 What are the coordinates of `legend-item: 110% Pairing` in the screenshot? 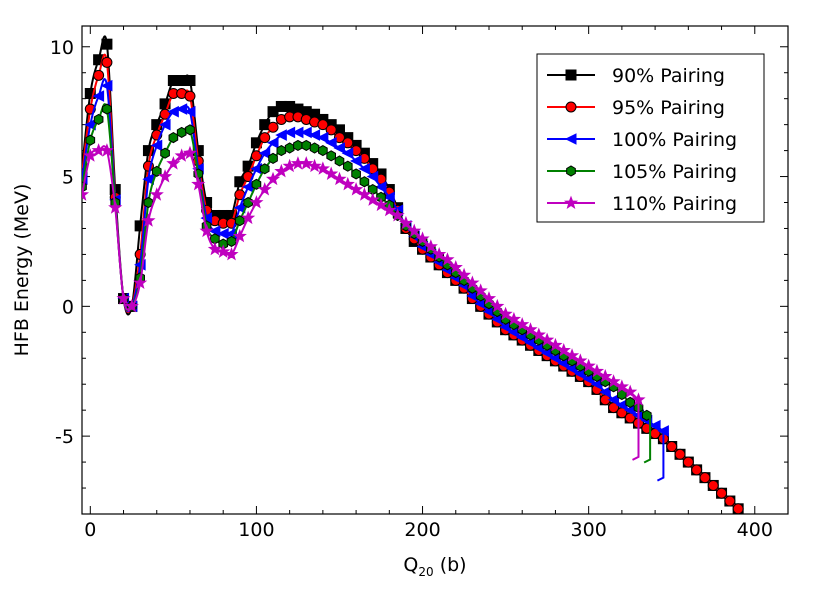 It's located at (642, 204).